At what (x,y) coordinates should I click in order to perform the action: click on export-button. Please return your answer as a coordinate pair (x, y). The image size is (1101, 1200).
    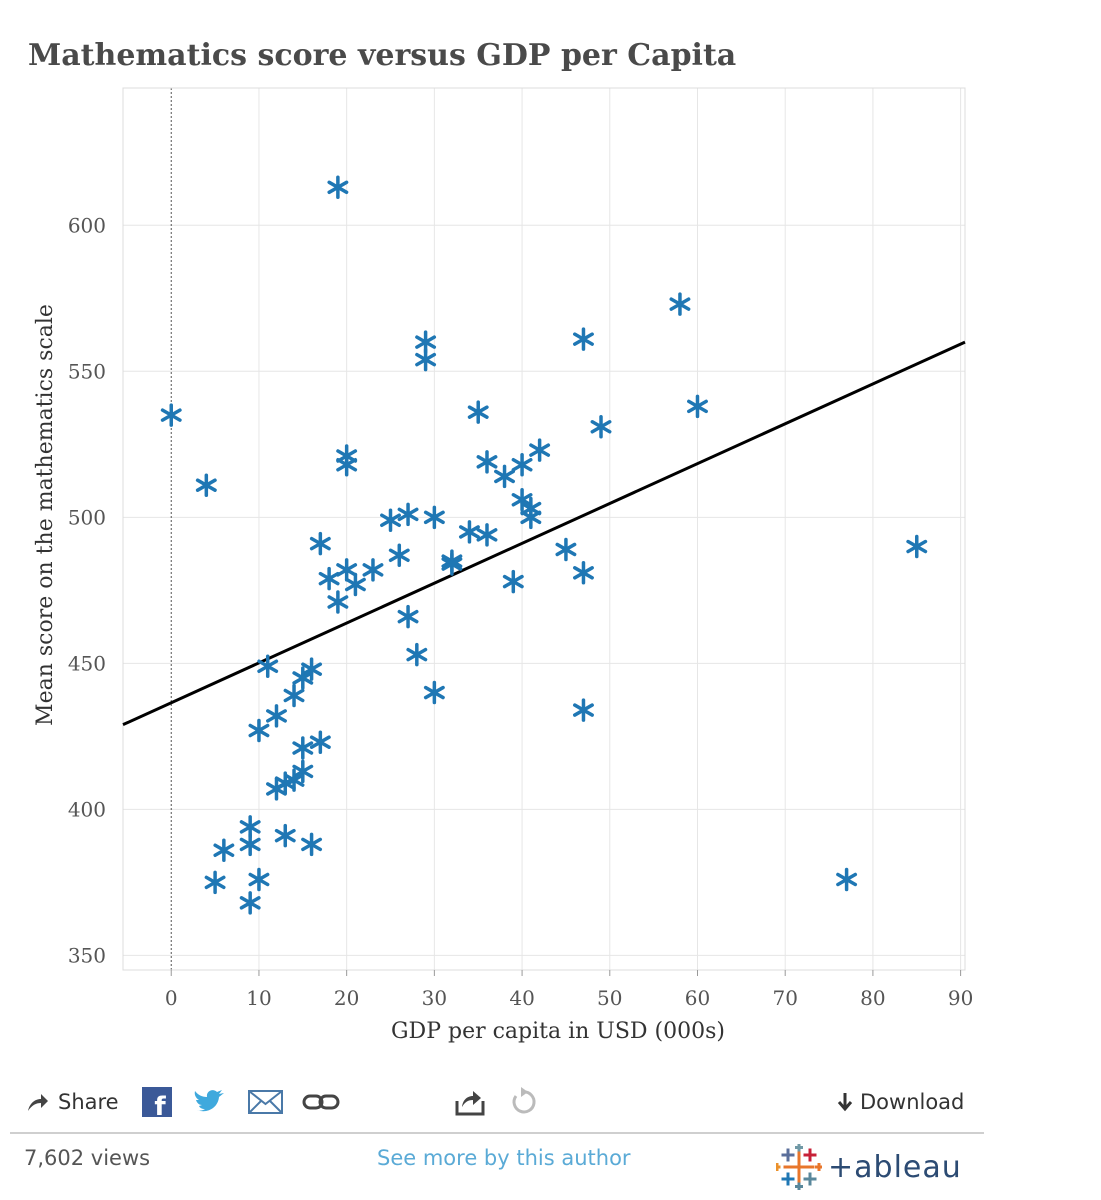
    Looking at the image, I should click on (470, 1102).